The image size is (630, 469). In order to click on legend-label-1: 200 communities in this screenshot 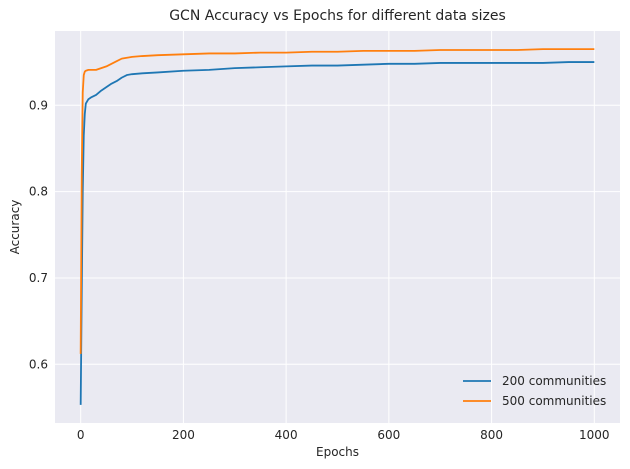, I will do `click(554, 381)`.